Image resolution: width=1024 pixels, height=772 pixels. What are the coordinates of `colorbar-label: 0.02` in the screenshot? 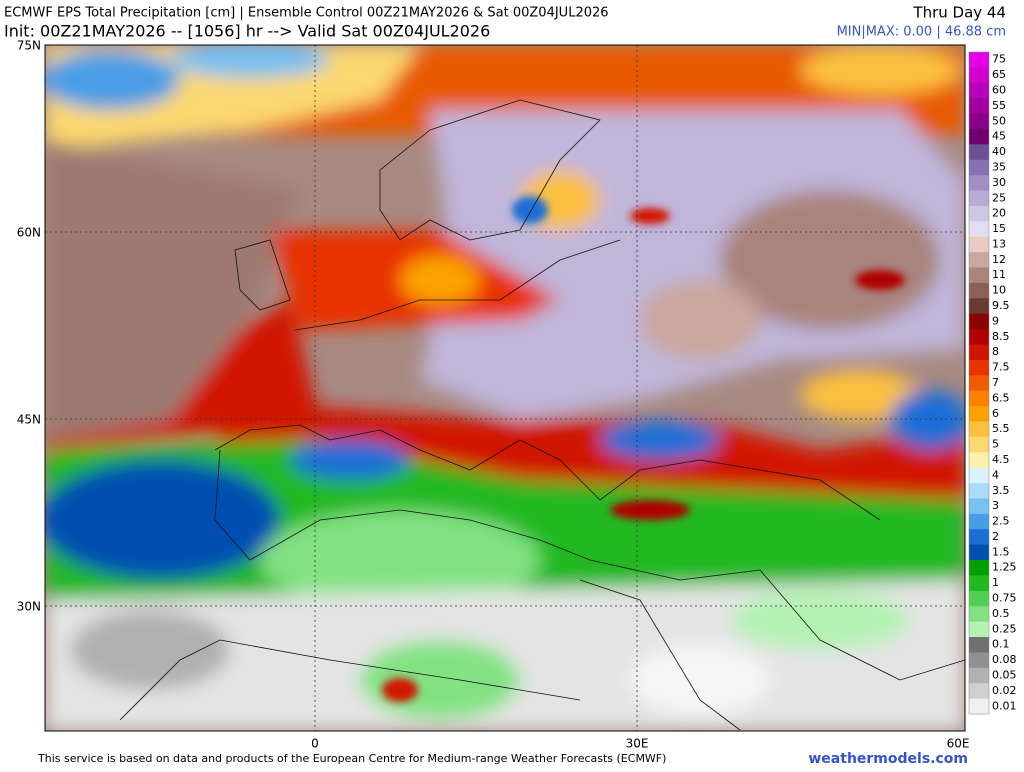 It's located at (1004, 690).